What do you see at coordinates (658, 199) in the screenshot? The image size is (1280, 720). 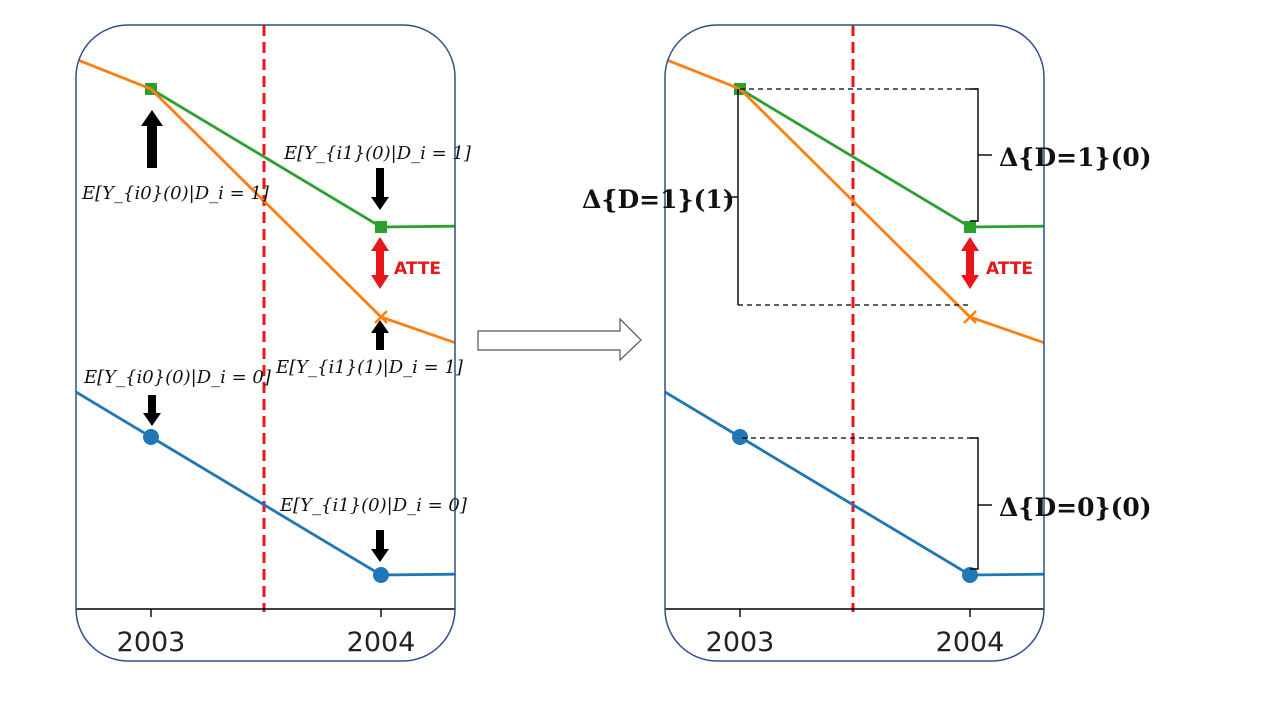 I see `label-delta-d1-1: Δ{D=1}(1)` at bounding box center [658, 199].